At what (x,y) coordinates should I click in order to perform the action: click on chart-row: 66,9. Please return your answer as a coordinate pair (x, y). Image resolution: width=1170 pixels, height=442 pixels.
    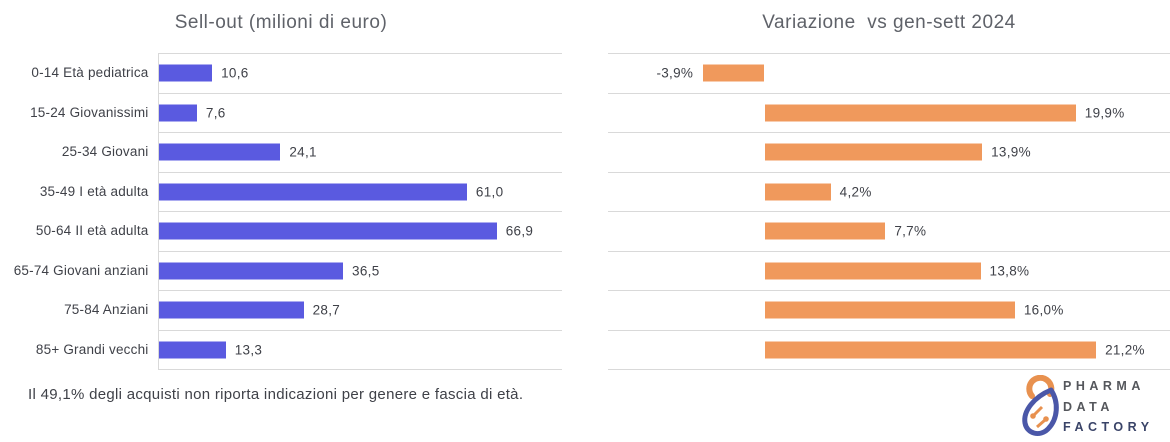
    Looking at the image, I should click on (359, 231).